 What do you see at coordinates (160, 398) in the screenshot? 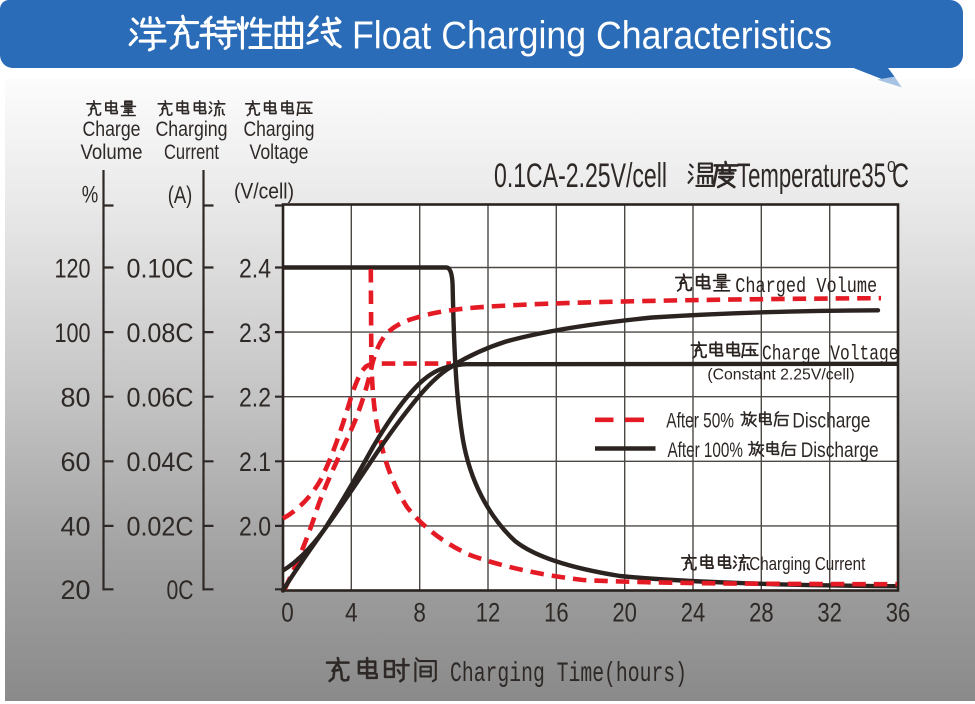
I see `svg-text: 0.06C` at bounding box center [160, 398].